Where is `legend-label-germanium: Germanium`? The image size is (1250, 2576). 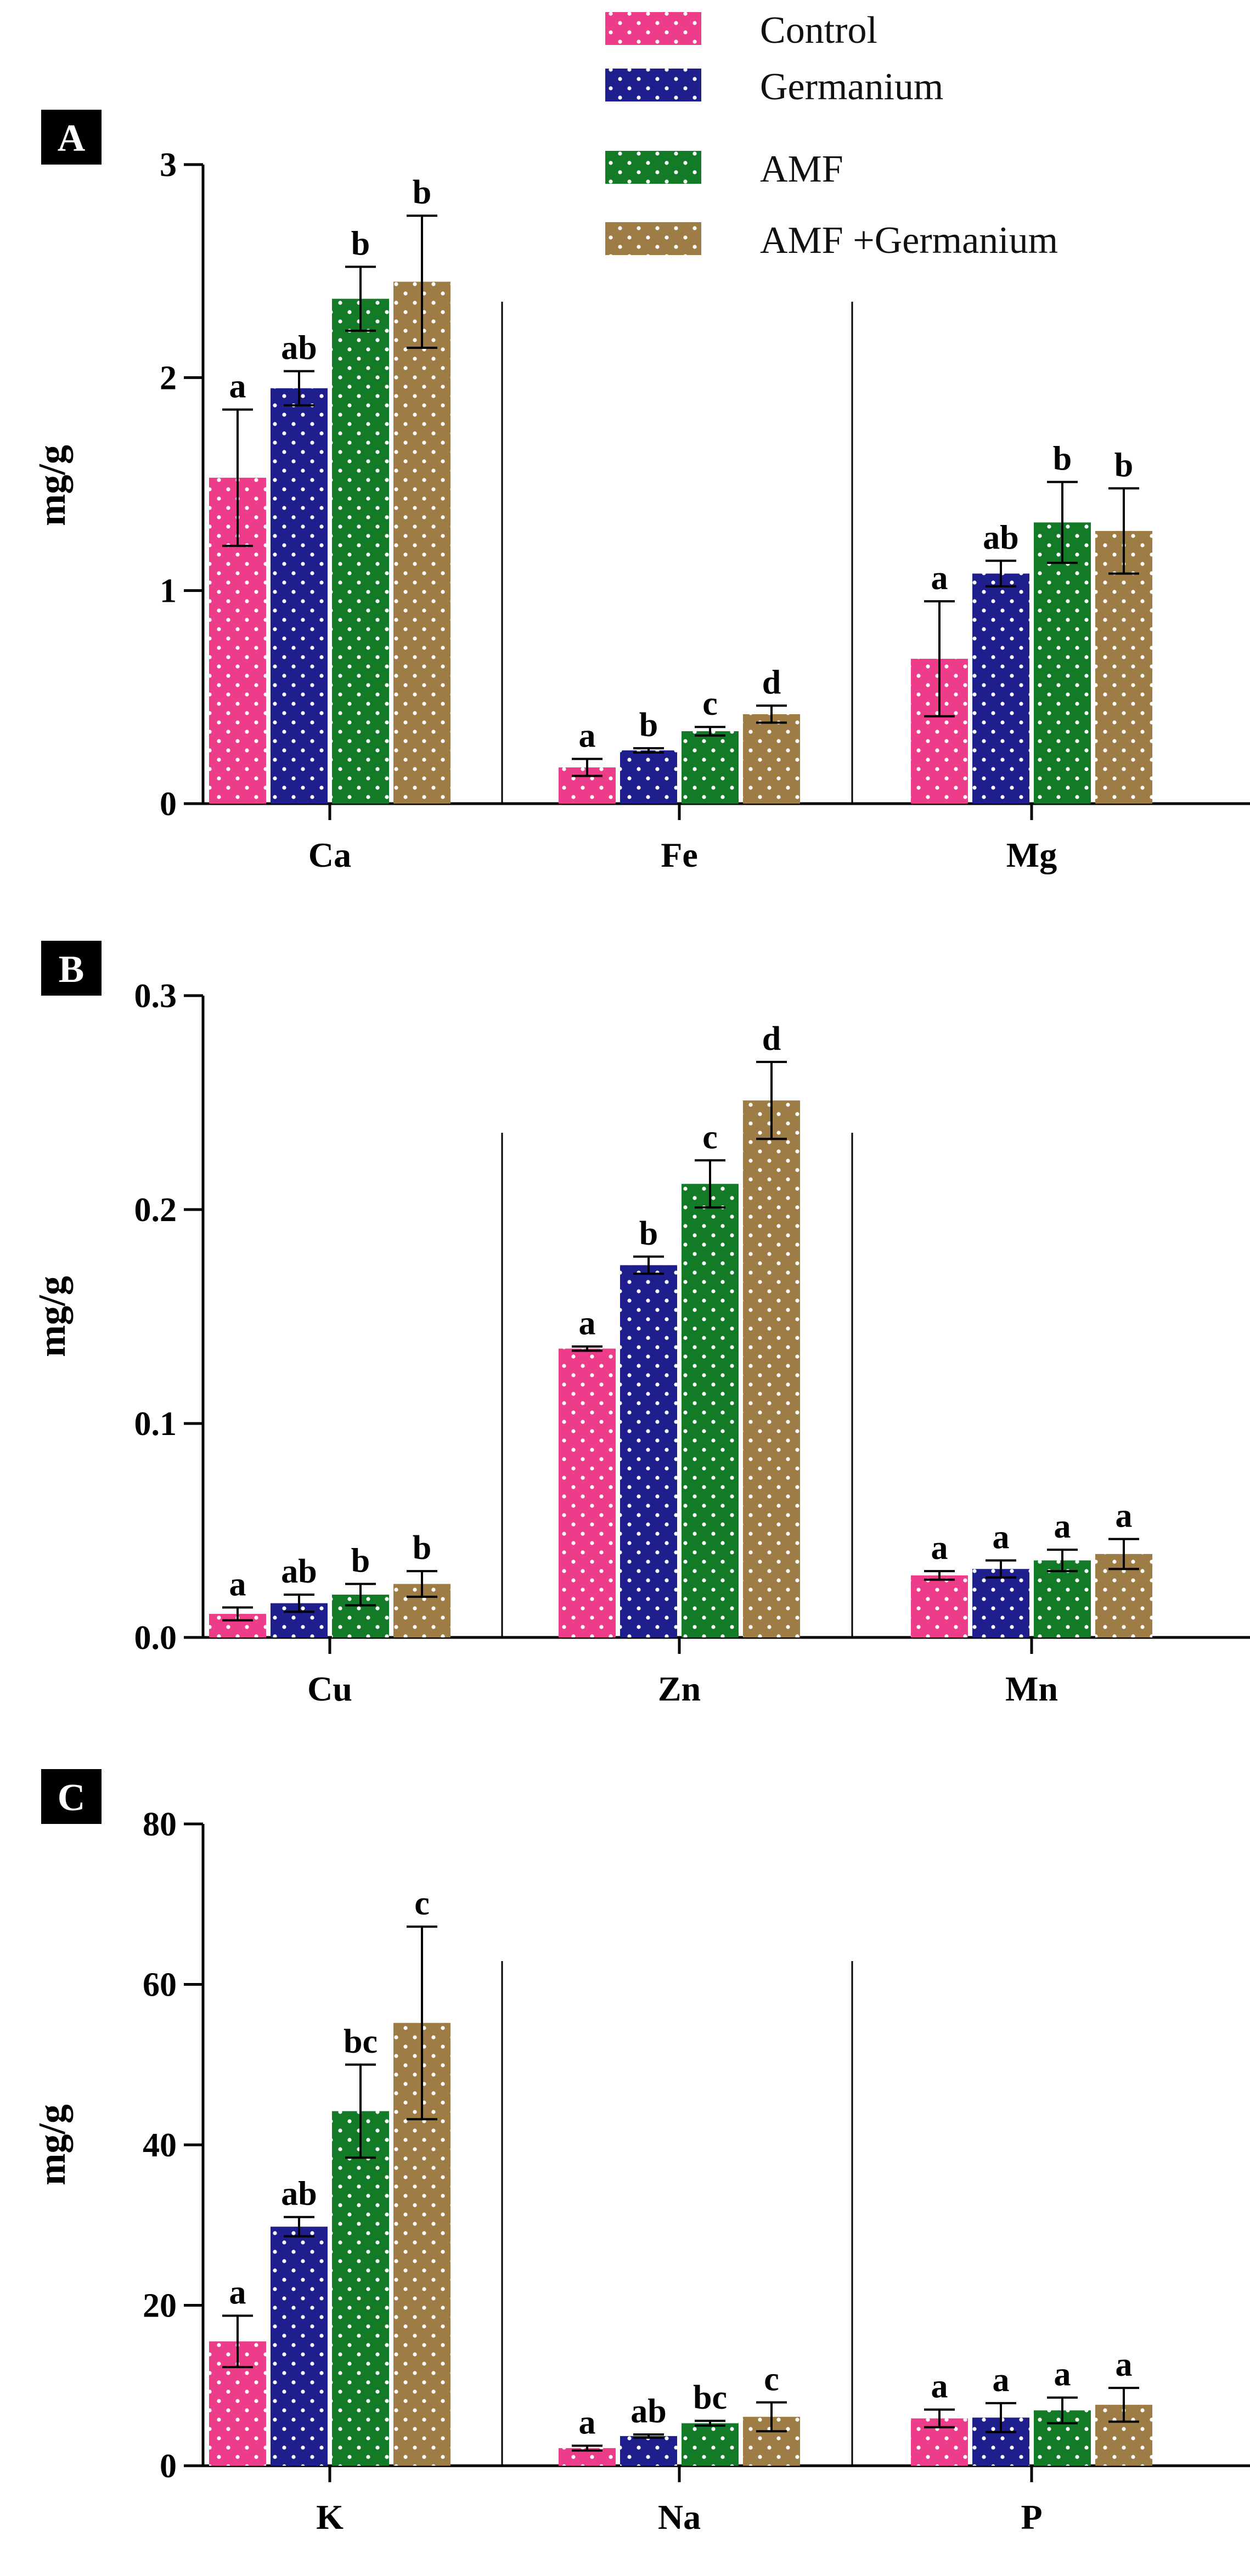 legend-label-germanium: Germanium is located at coordinates (851, 87).